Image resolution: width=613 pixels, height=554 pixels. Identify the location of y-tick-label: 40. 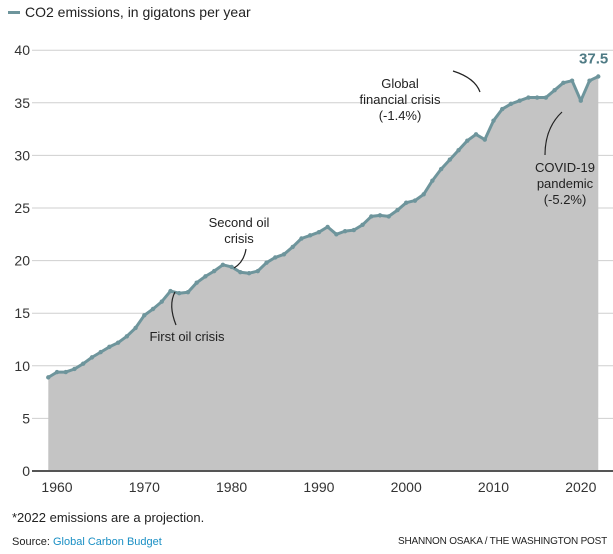
(22, 50).